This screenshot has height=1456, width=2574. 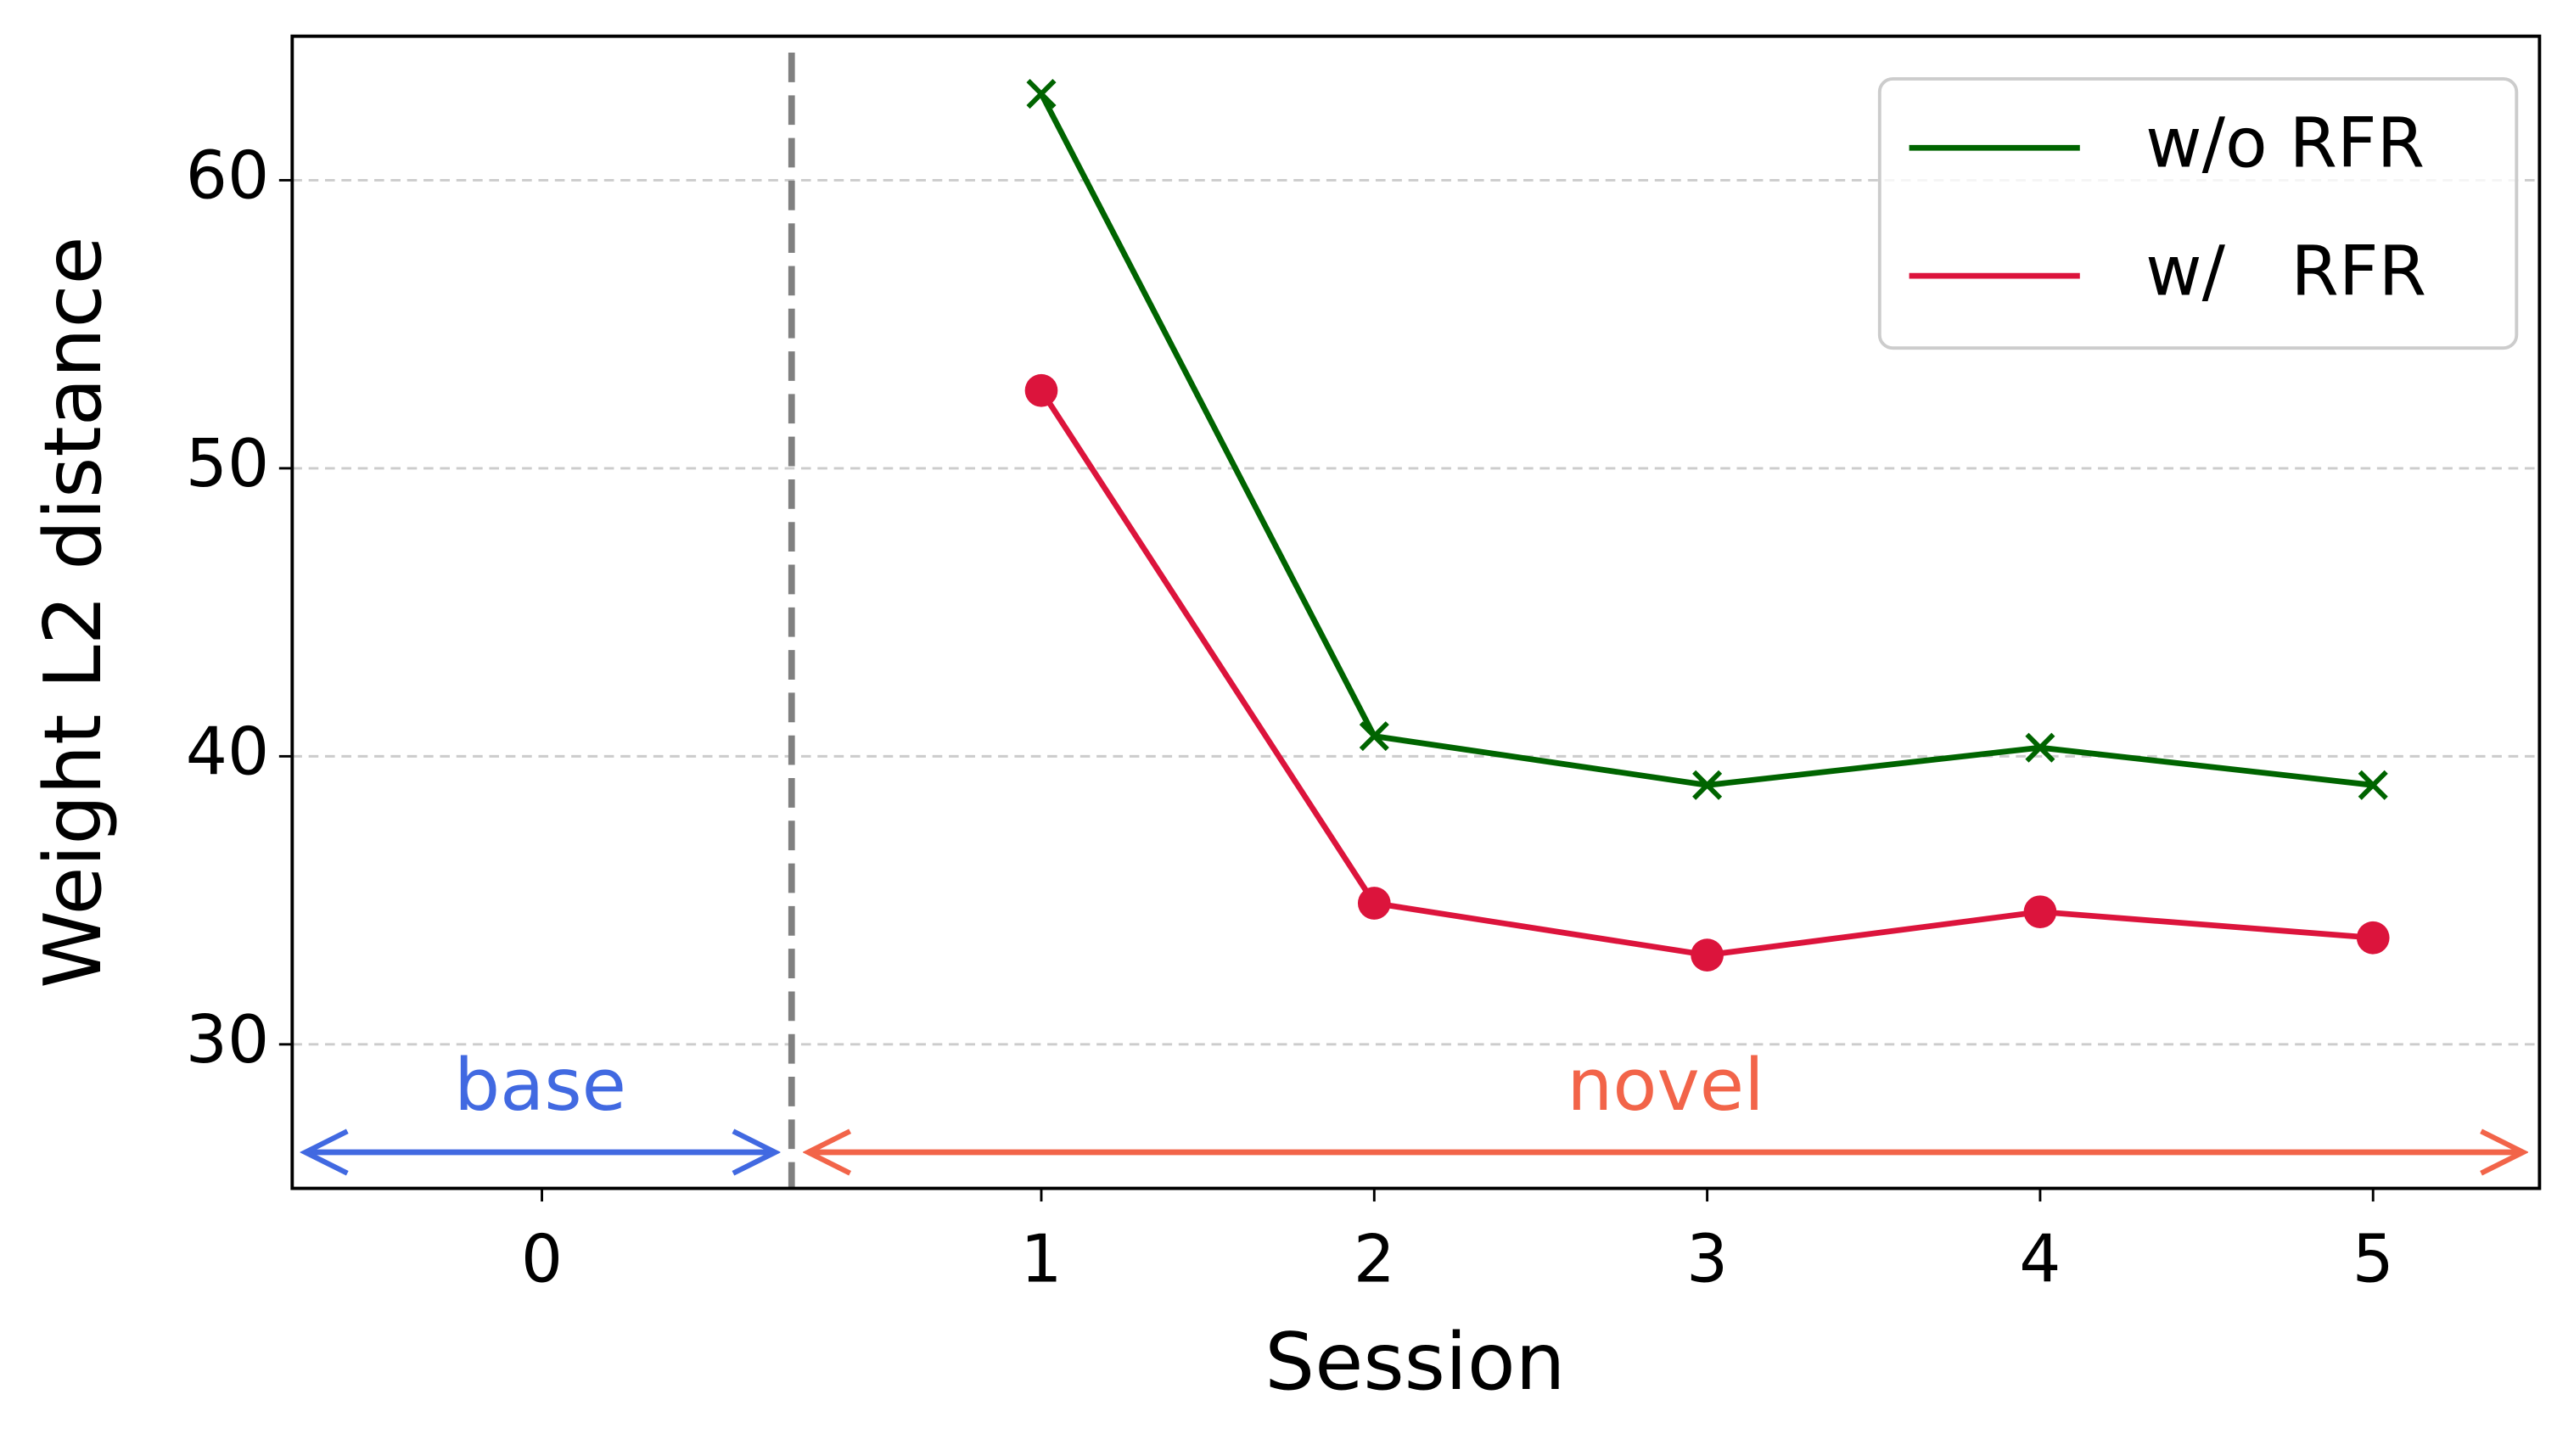 What do you see at coordinates (1374, 1260) in the screenshot?
I see `x-tick-label: 2` at bounding box center [1374, 1260].